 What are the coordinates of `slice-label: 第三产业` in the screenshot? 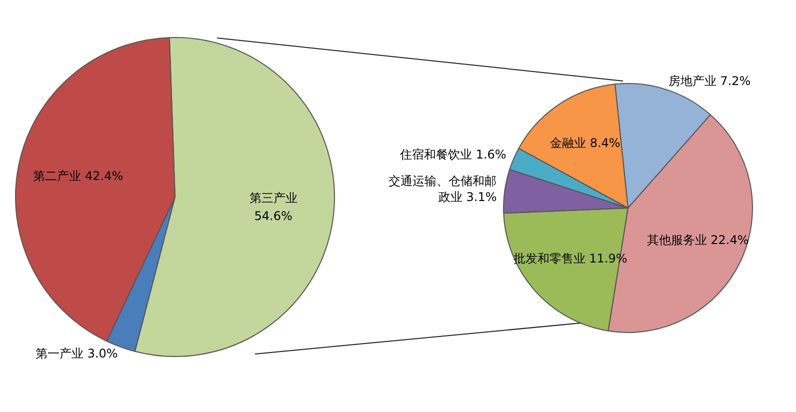 It's located at (273, 197).